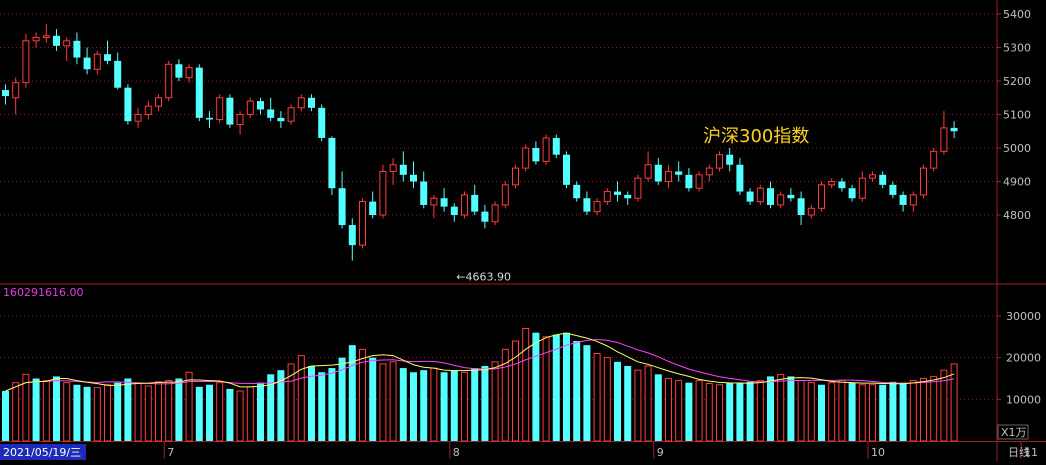 The width and height of the screenshot is (1046, 465). I want to click on volume-tick-label: 10000, so click(1023, 399).